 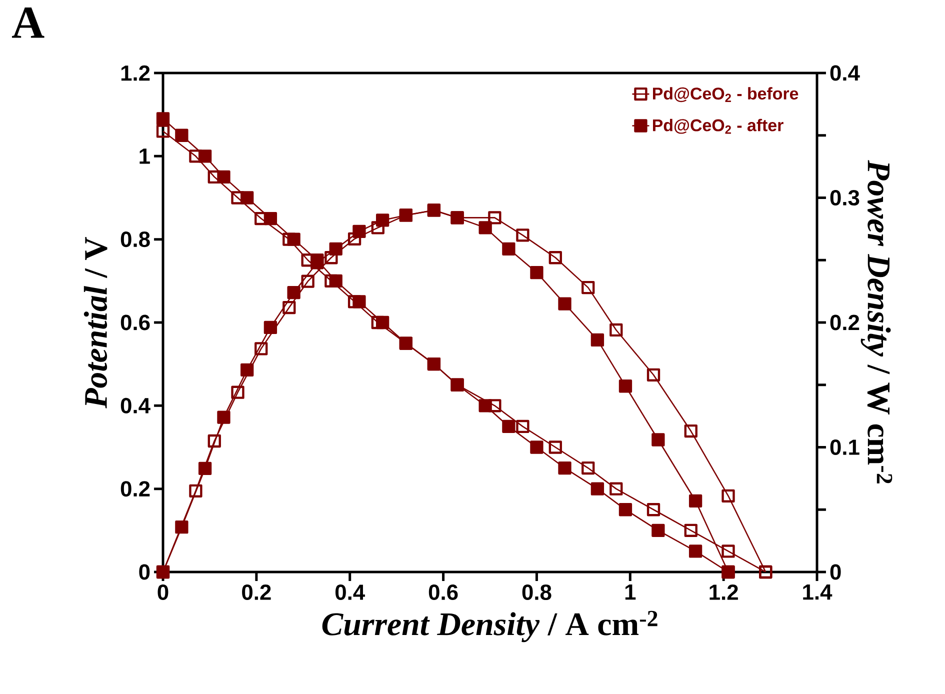 What do you see at coordinates (96, 322) in the screenshot?
I see `y-axis-title: Potential / V` at bounding box center [96, 322].